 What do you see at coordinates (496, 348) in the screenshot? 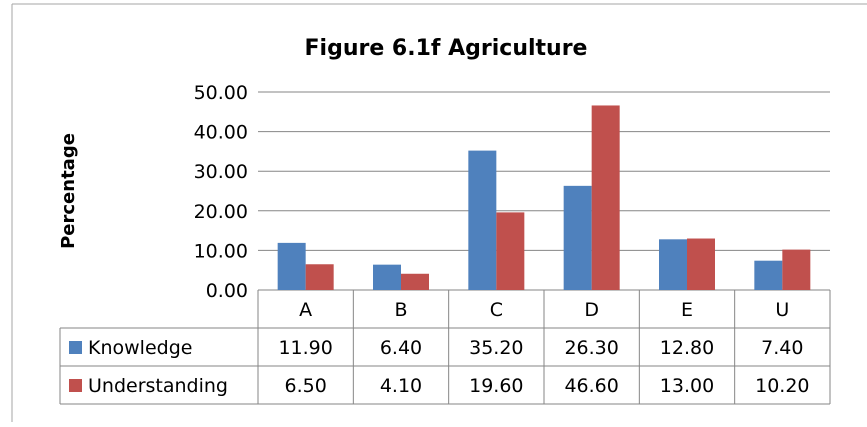
I see `table-cell-value: 35.20` at bounding box center [496, 348].